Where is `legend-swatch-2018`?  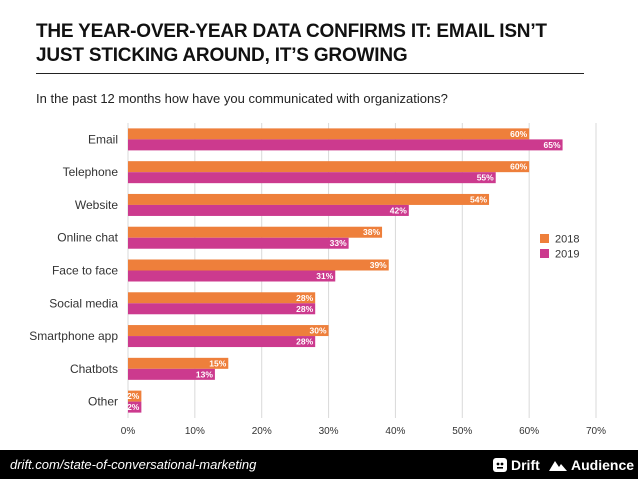
legend-swatch-2018 is located at coordinates (544, 238).